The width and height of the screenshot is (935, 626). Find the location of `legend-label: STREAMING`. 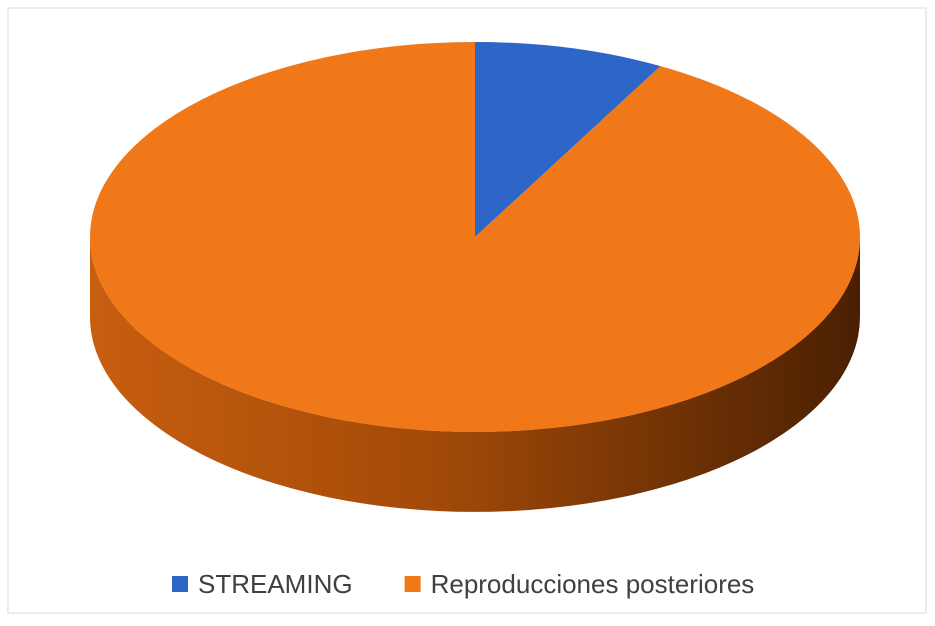

legend-label: STREAMING is located at coordinates (275, 584).